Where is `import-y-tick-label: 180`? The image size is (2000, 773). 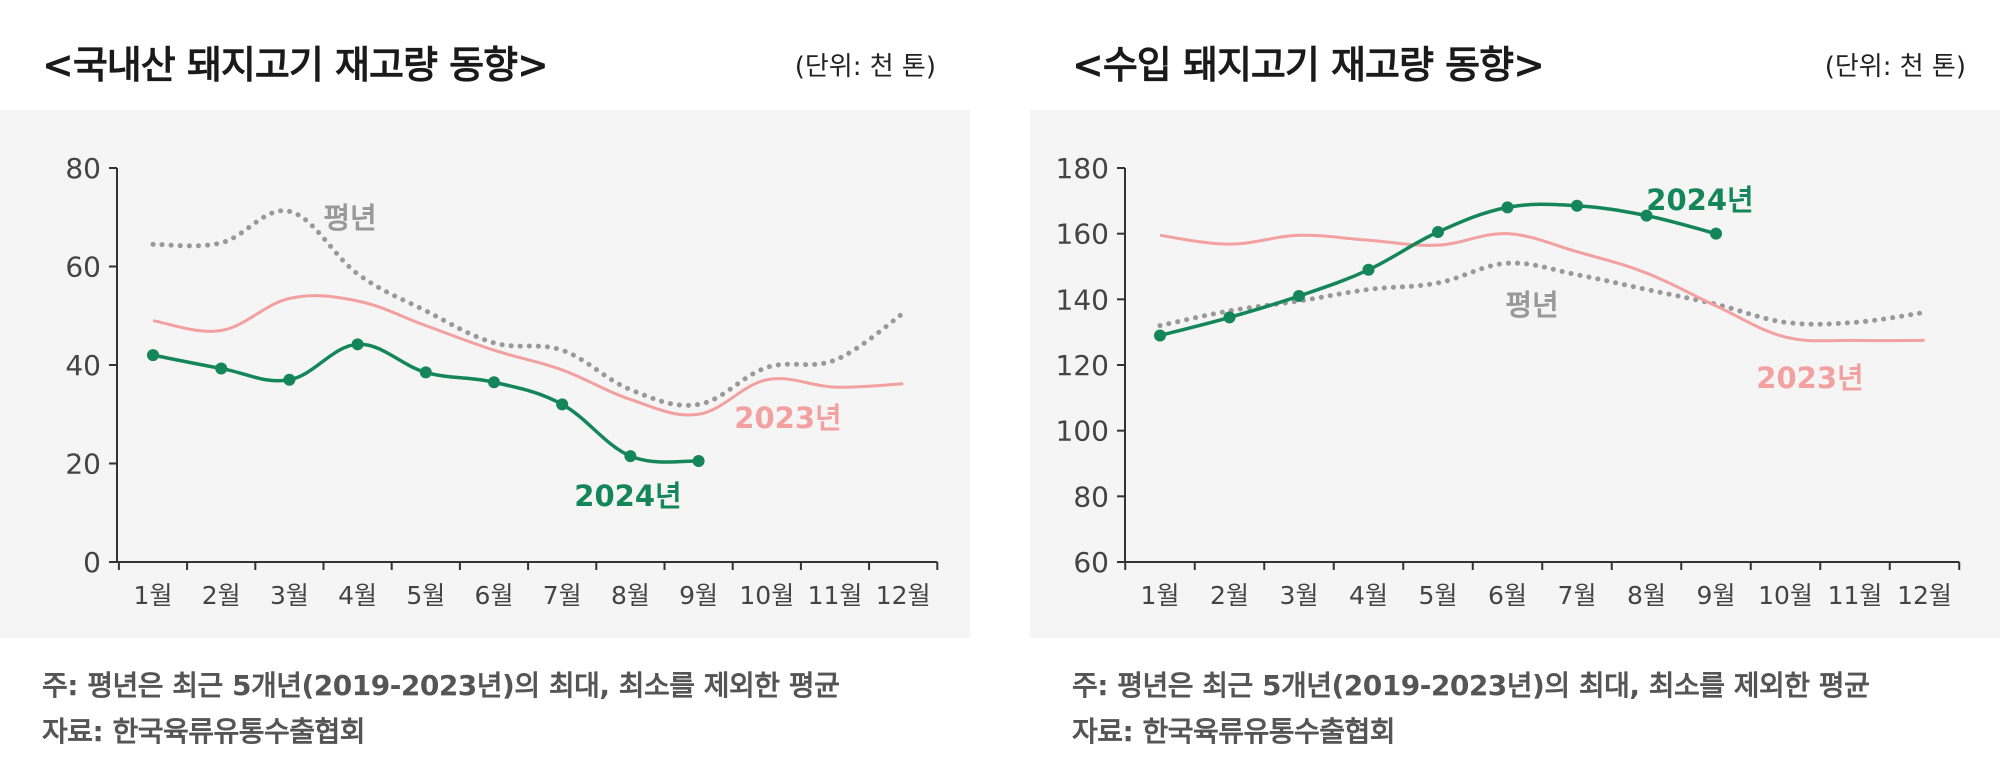
import-y-tick-label: 180 is located at coordinates (1082, 168).